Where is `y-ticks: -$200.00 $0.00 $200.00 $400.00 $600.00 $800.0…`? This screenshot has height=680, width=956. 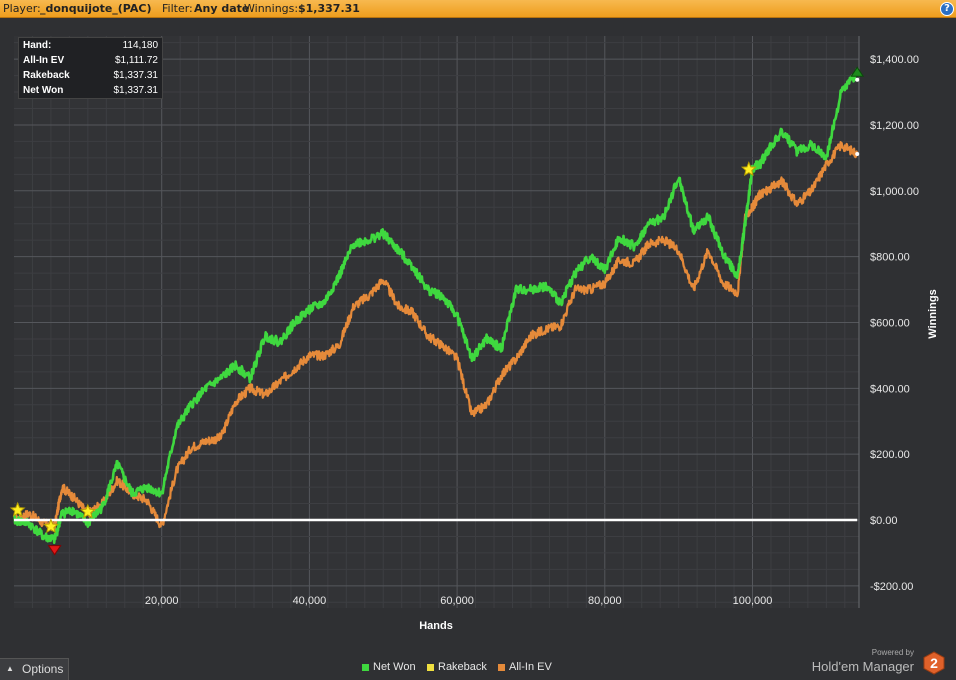
y-ticks: -$200.00 $0.00 $200.00 $400.00 $600.00 $800.0… is located at coordinates (894, 323).